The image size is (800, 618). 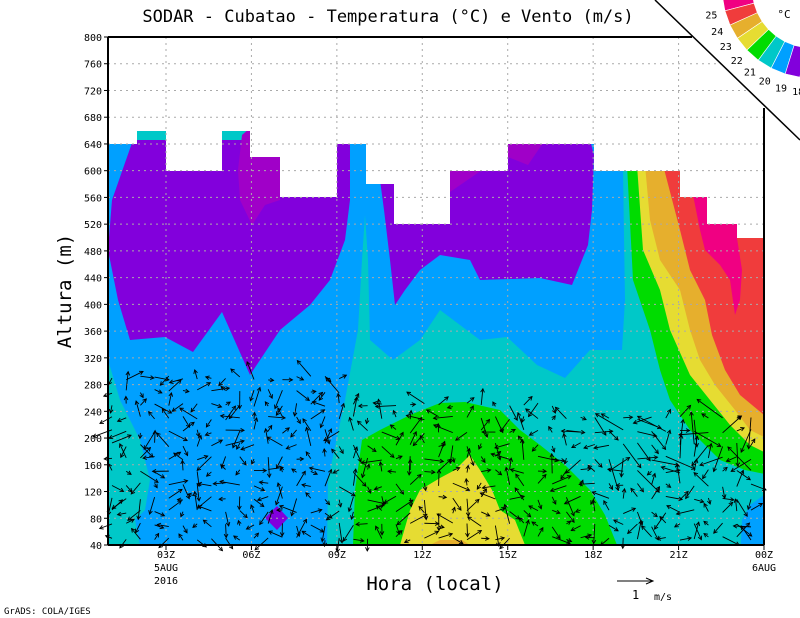 I want to click on y-tick-label: 520, so click(x=93, y=225).